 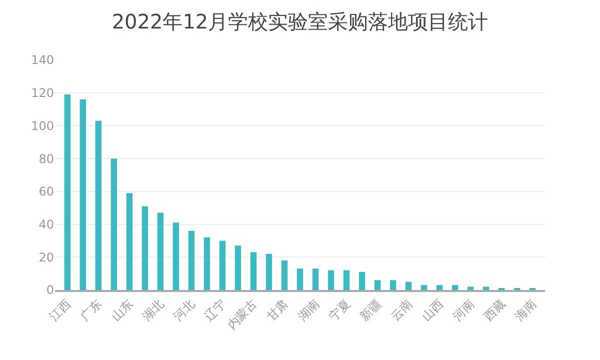 What do you see at coordinates (50, 290) in the screenshot?
I see `y-tick-label: 0` at bounding box center [50, 290].